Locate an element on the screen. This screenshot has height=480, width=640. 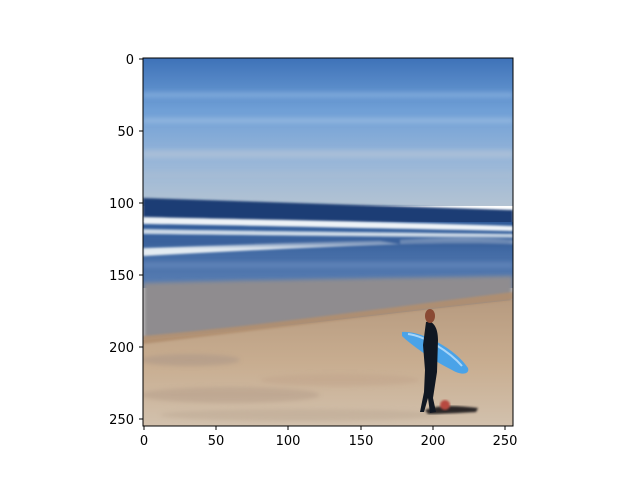
red-bag is located at coordinates (445, 405).